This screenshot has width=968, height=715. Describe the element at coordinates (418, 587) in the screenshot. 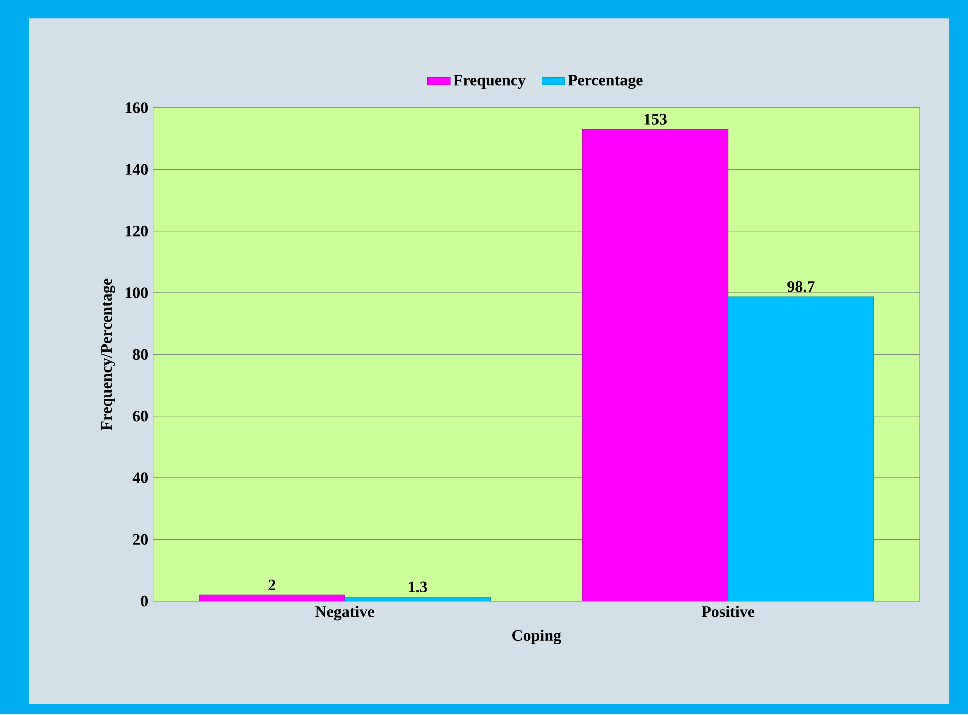

I see `data-label: 1.3` at that location.